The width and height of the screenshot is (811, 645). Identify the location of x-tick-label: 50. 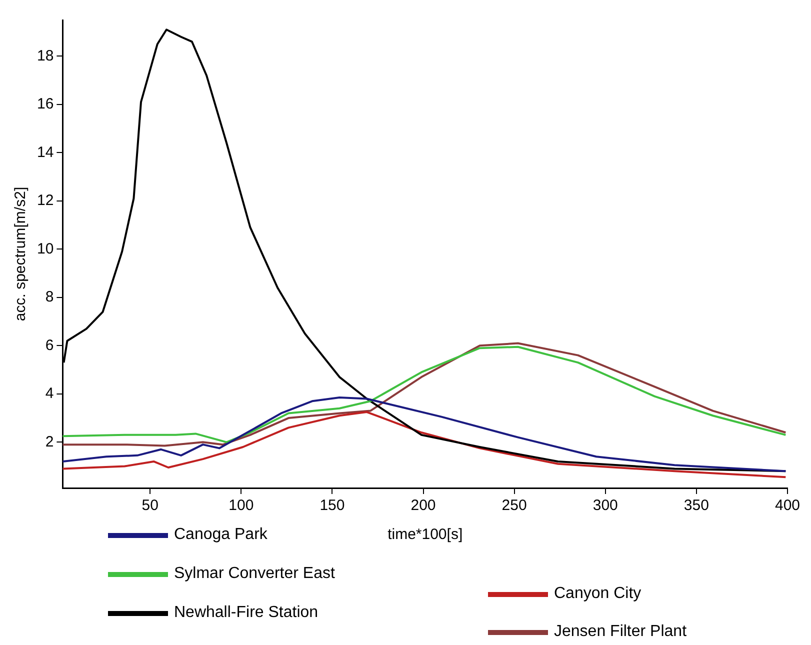
(150, 505).